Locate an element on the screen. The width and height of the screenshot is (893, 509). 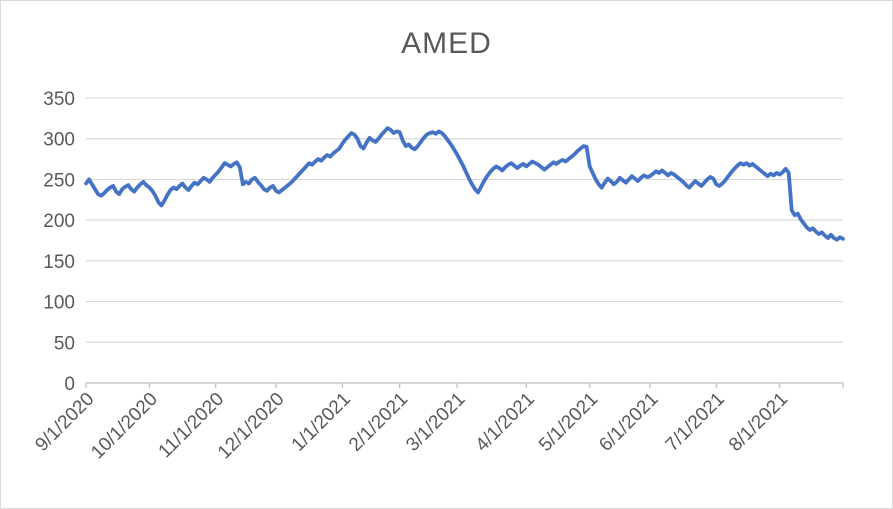
y-axis-tick-label: 250 is located at coordinates (59, 180).